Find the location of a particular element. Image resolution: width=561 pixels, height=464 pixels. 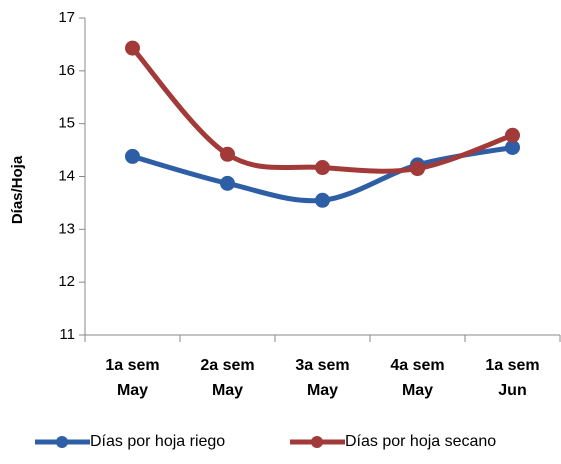

y-tick-label: 15 is located at coordinates (66, 123).